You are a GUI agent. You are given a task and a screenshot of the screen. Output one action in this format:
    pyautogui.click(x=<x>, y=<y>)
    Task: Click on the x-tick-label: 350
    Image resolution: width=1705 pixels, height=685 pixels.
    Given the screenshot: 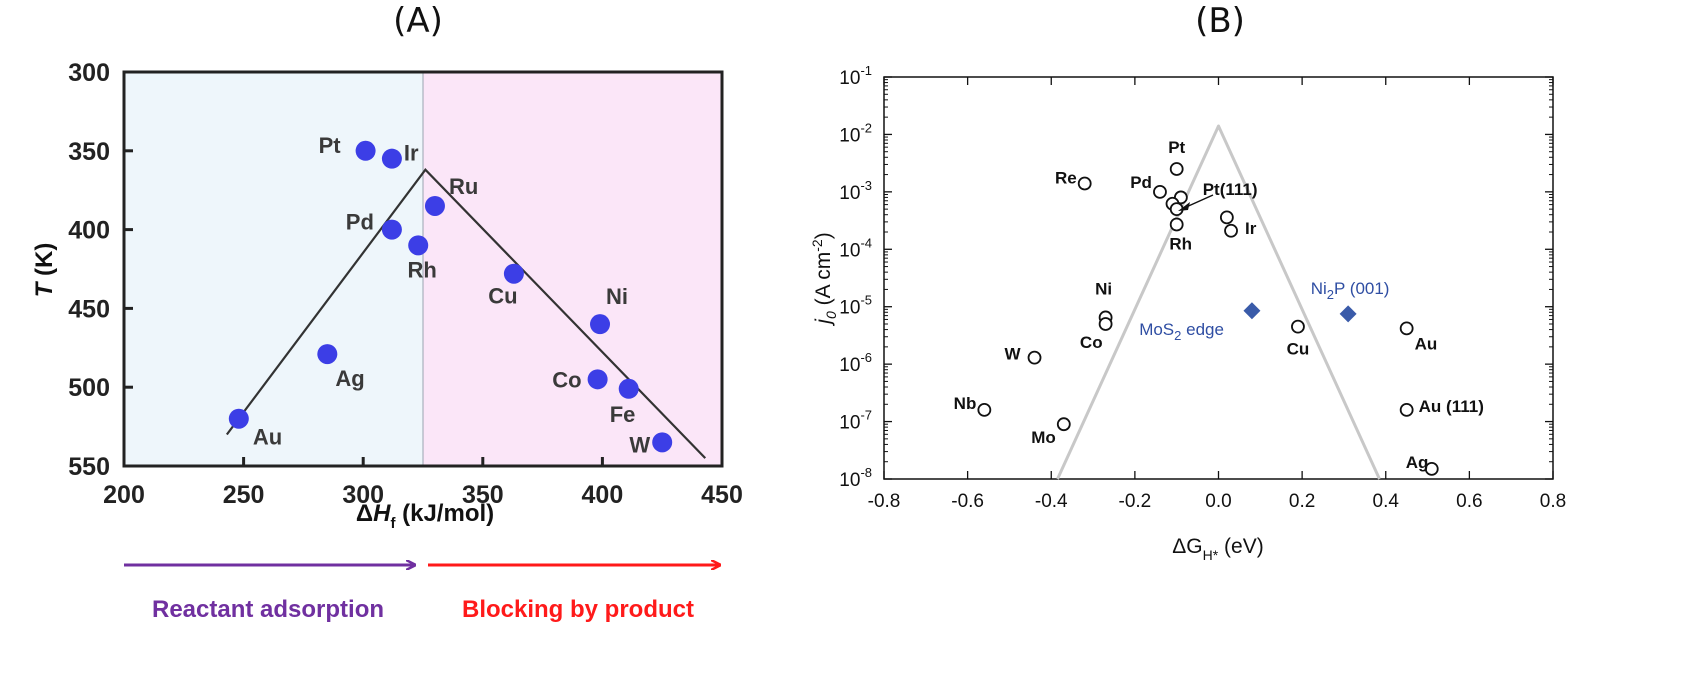 What is the action you would take?
    pyautogui.click(x=483, y=495)
    